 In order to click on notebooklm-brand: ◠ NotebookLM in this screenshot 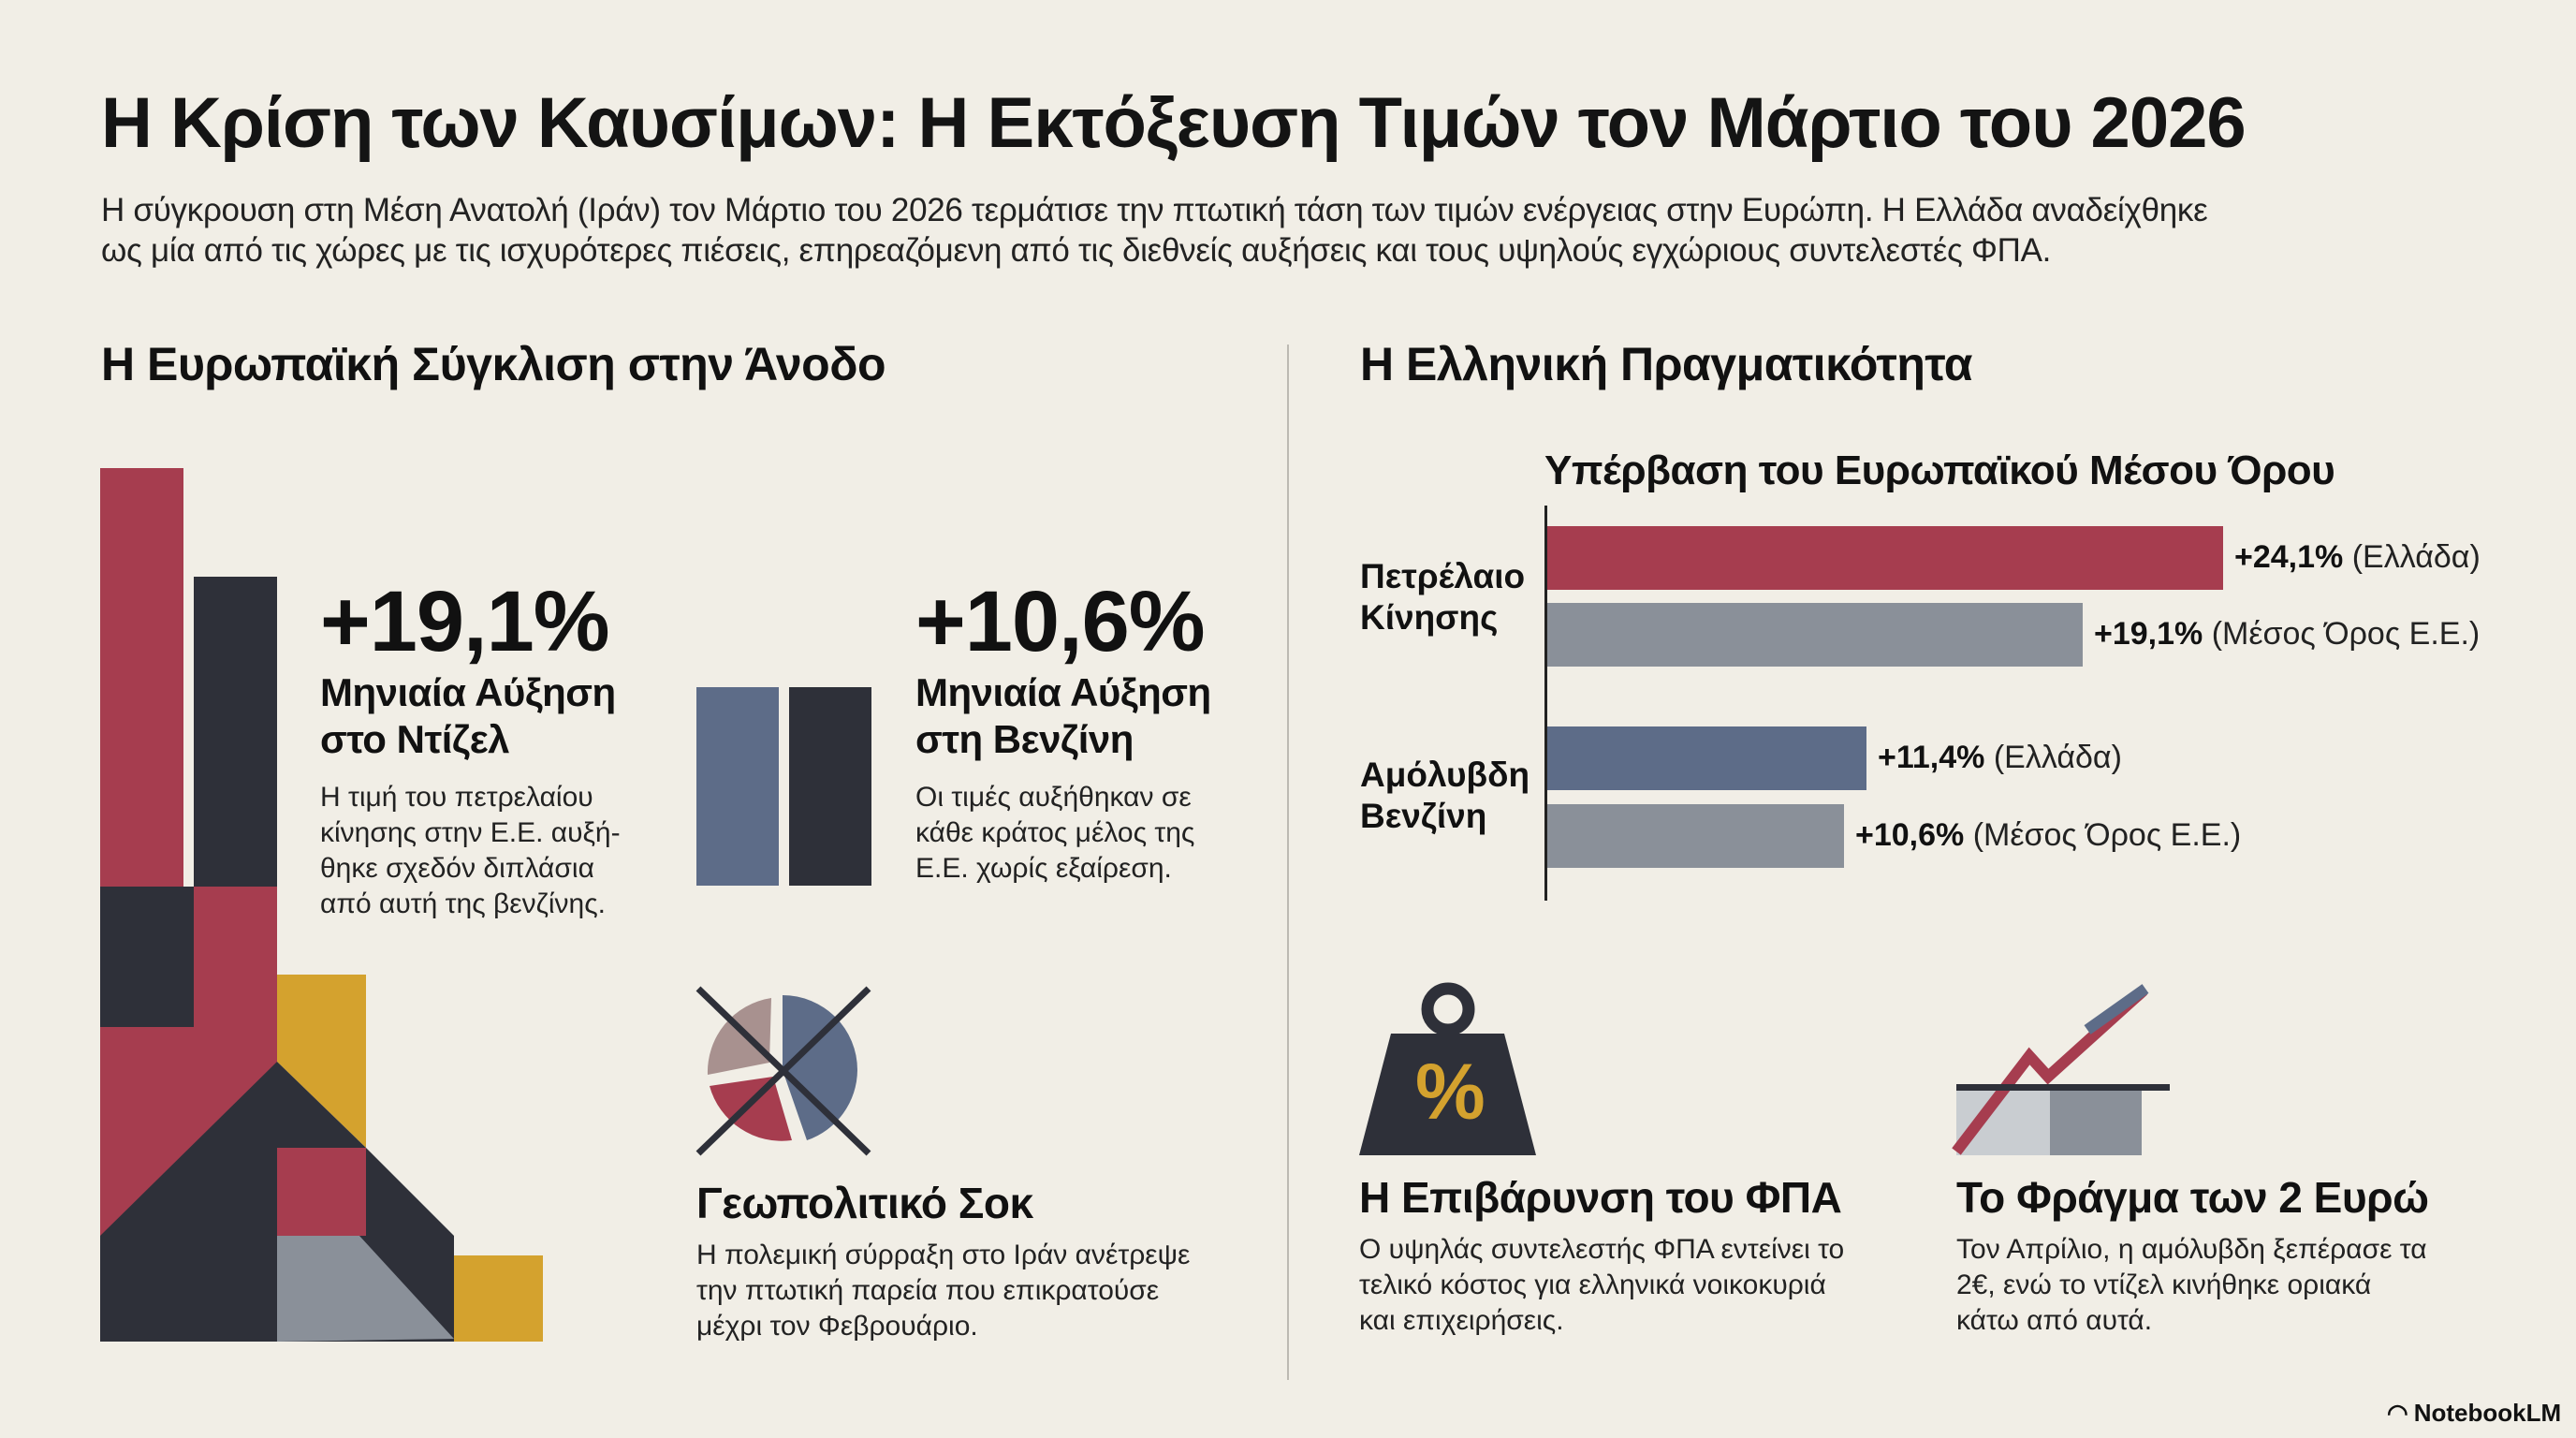, I will do `click(2474, 1413)`.